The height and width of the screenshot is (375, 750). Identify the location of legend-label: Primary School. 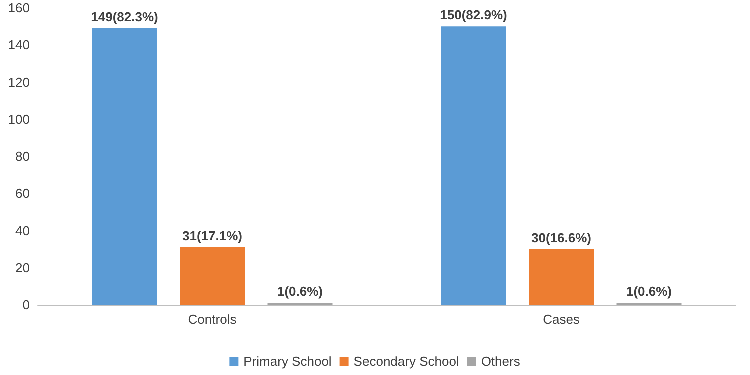
(288, 361).